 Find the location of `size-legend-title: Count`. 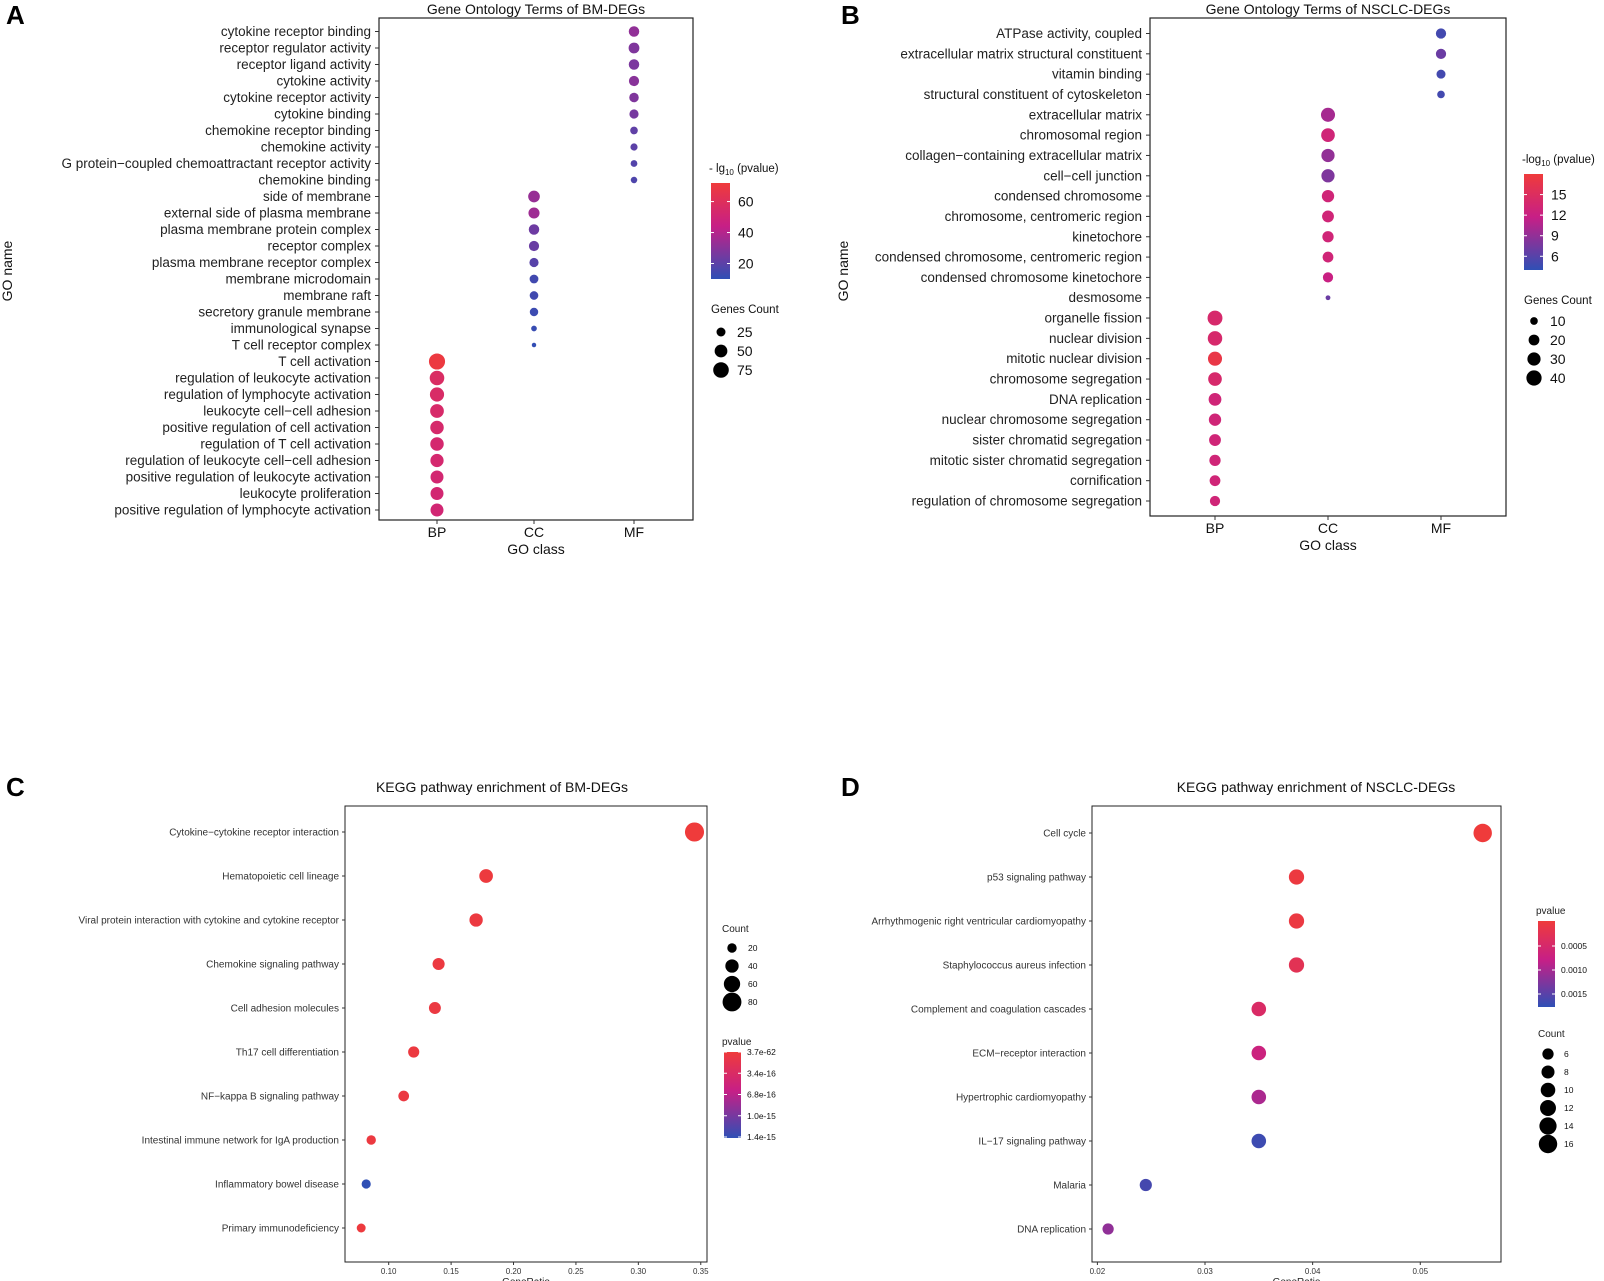

size-legend-title: Count is located at coordinates (1551, 1034).